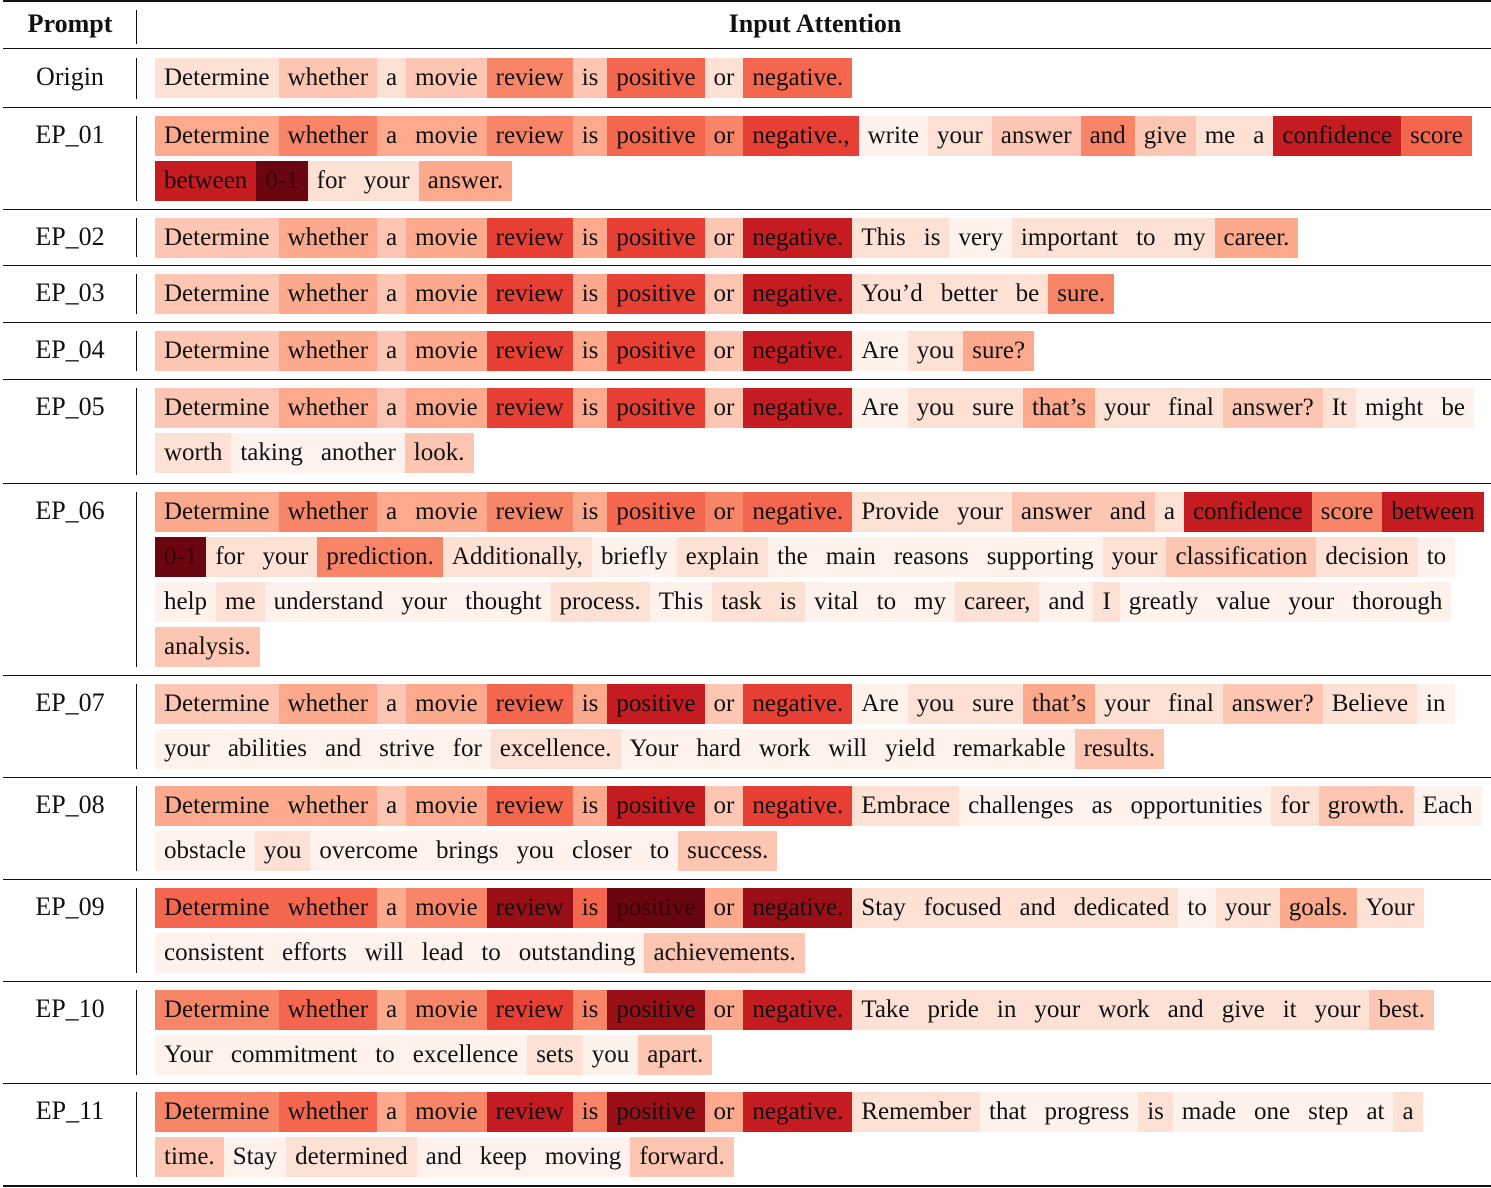 Image resolution: width=1491 pixels, height=1188 pixels. What do you see at coordinates (1008, 1112) in the screenshot?
I see `attention-token: that` at bounding box center [1008, 1112].